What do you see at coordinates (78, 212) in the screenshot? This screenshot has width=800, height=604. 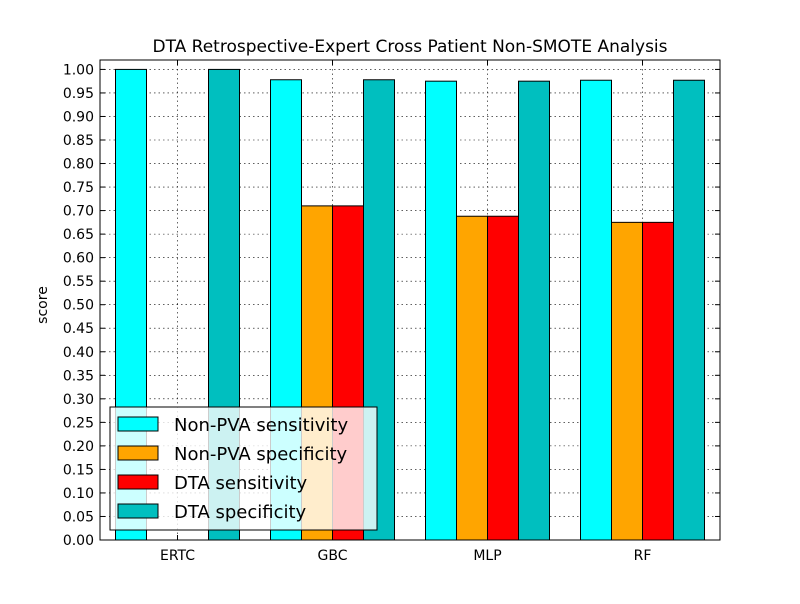 I see `y-tick-label: 0.70` at bounding box center [78, 212].